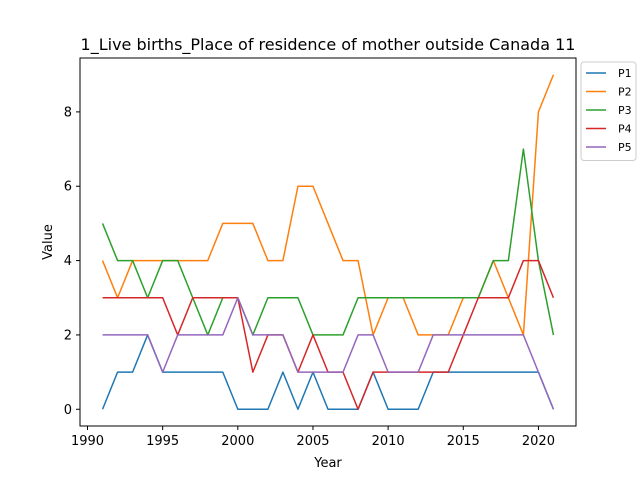 Image resolution: width=640 pixels, height=480 pixels. Describe the element at coordinates (328, 372) in the screenshot. I see `series-line-p1` at that location.